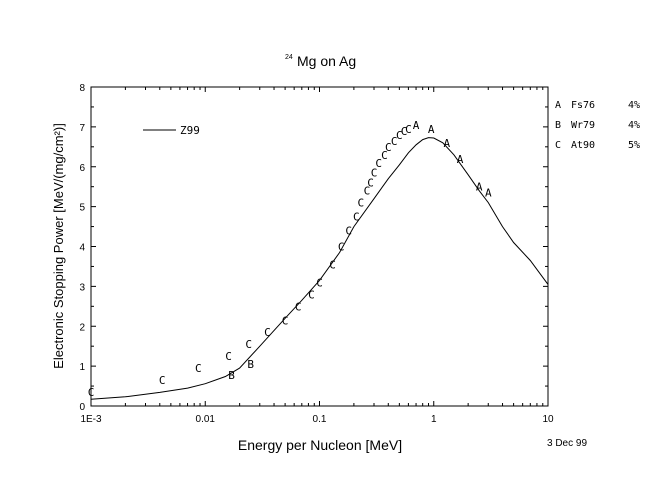 This screenshot has height=480, width=670. Describe the element at coordinates (326, 61) in the screenshot. I see `chart-title: Mg on Ag` at that location.